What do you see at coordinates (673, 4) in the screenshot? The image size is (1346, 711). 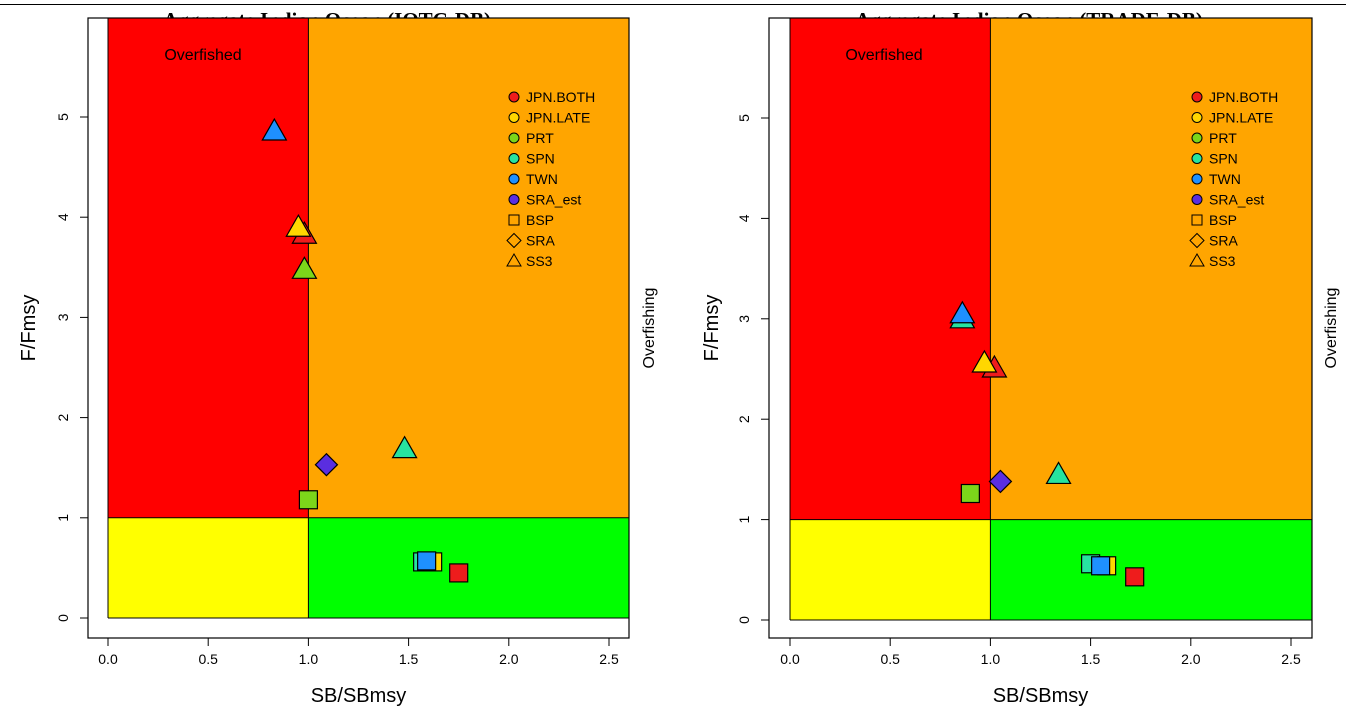 I see `top-rule` at bounding box center [673, 4].